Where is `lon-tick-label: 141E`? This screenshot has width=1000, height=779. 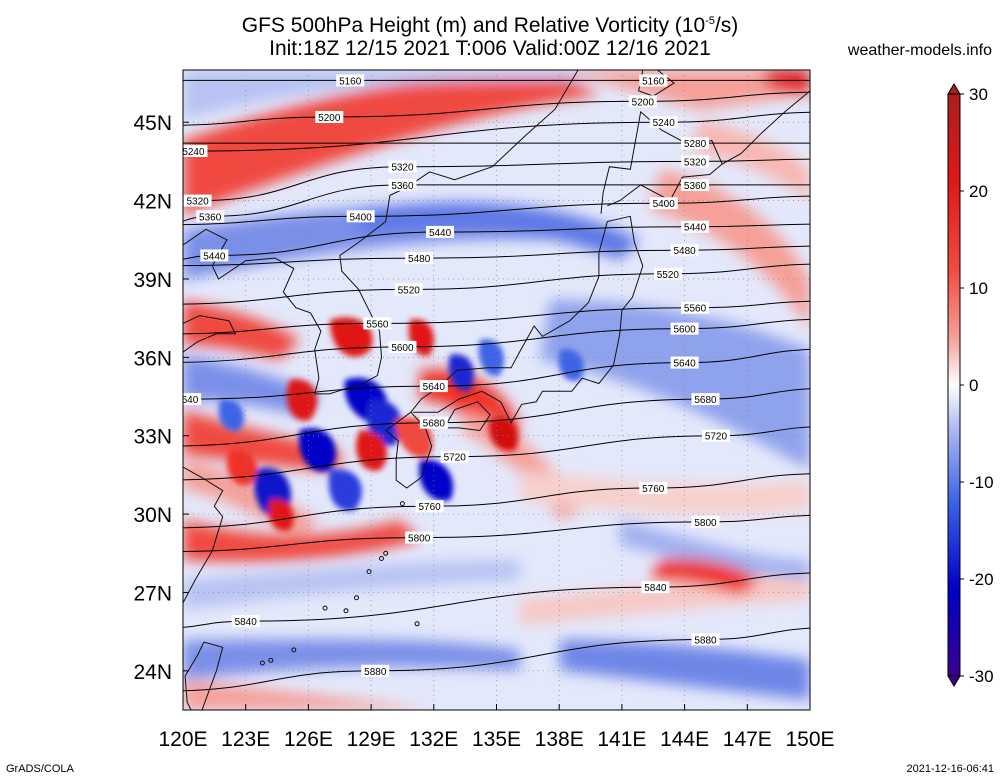
lon-tick-label: 141E is located at coordinates (621, 739).